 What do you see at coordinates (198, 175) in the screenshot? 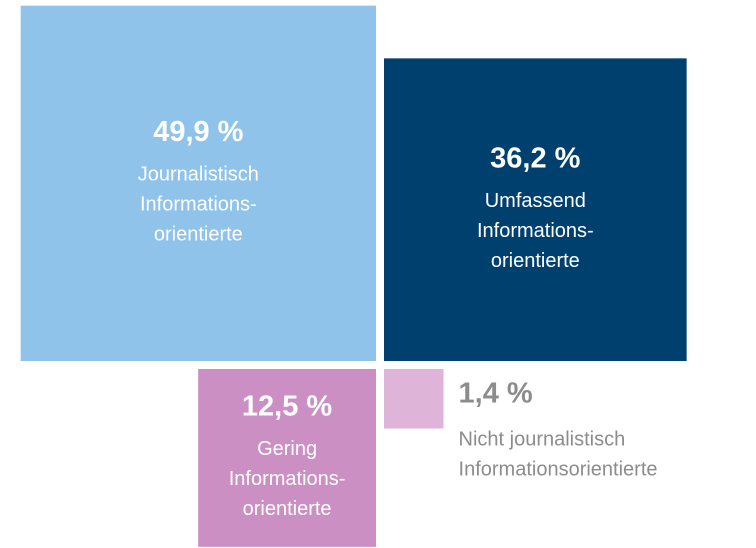
I see `category-label: Journalistisch` at bounding box center [198, 175].